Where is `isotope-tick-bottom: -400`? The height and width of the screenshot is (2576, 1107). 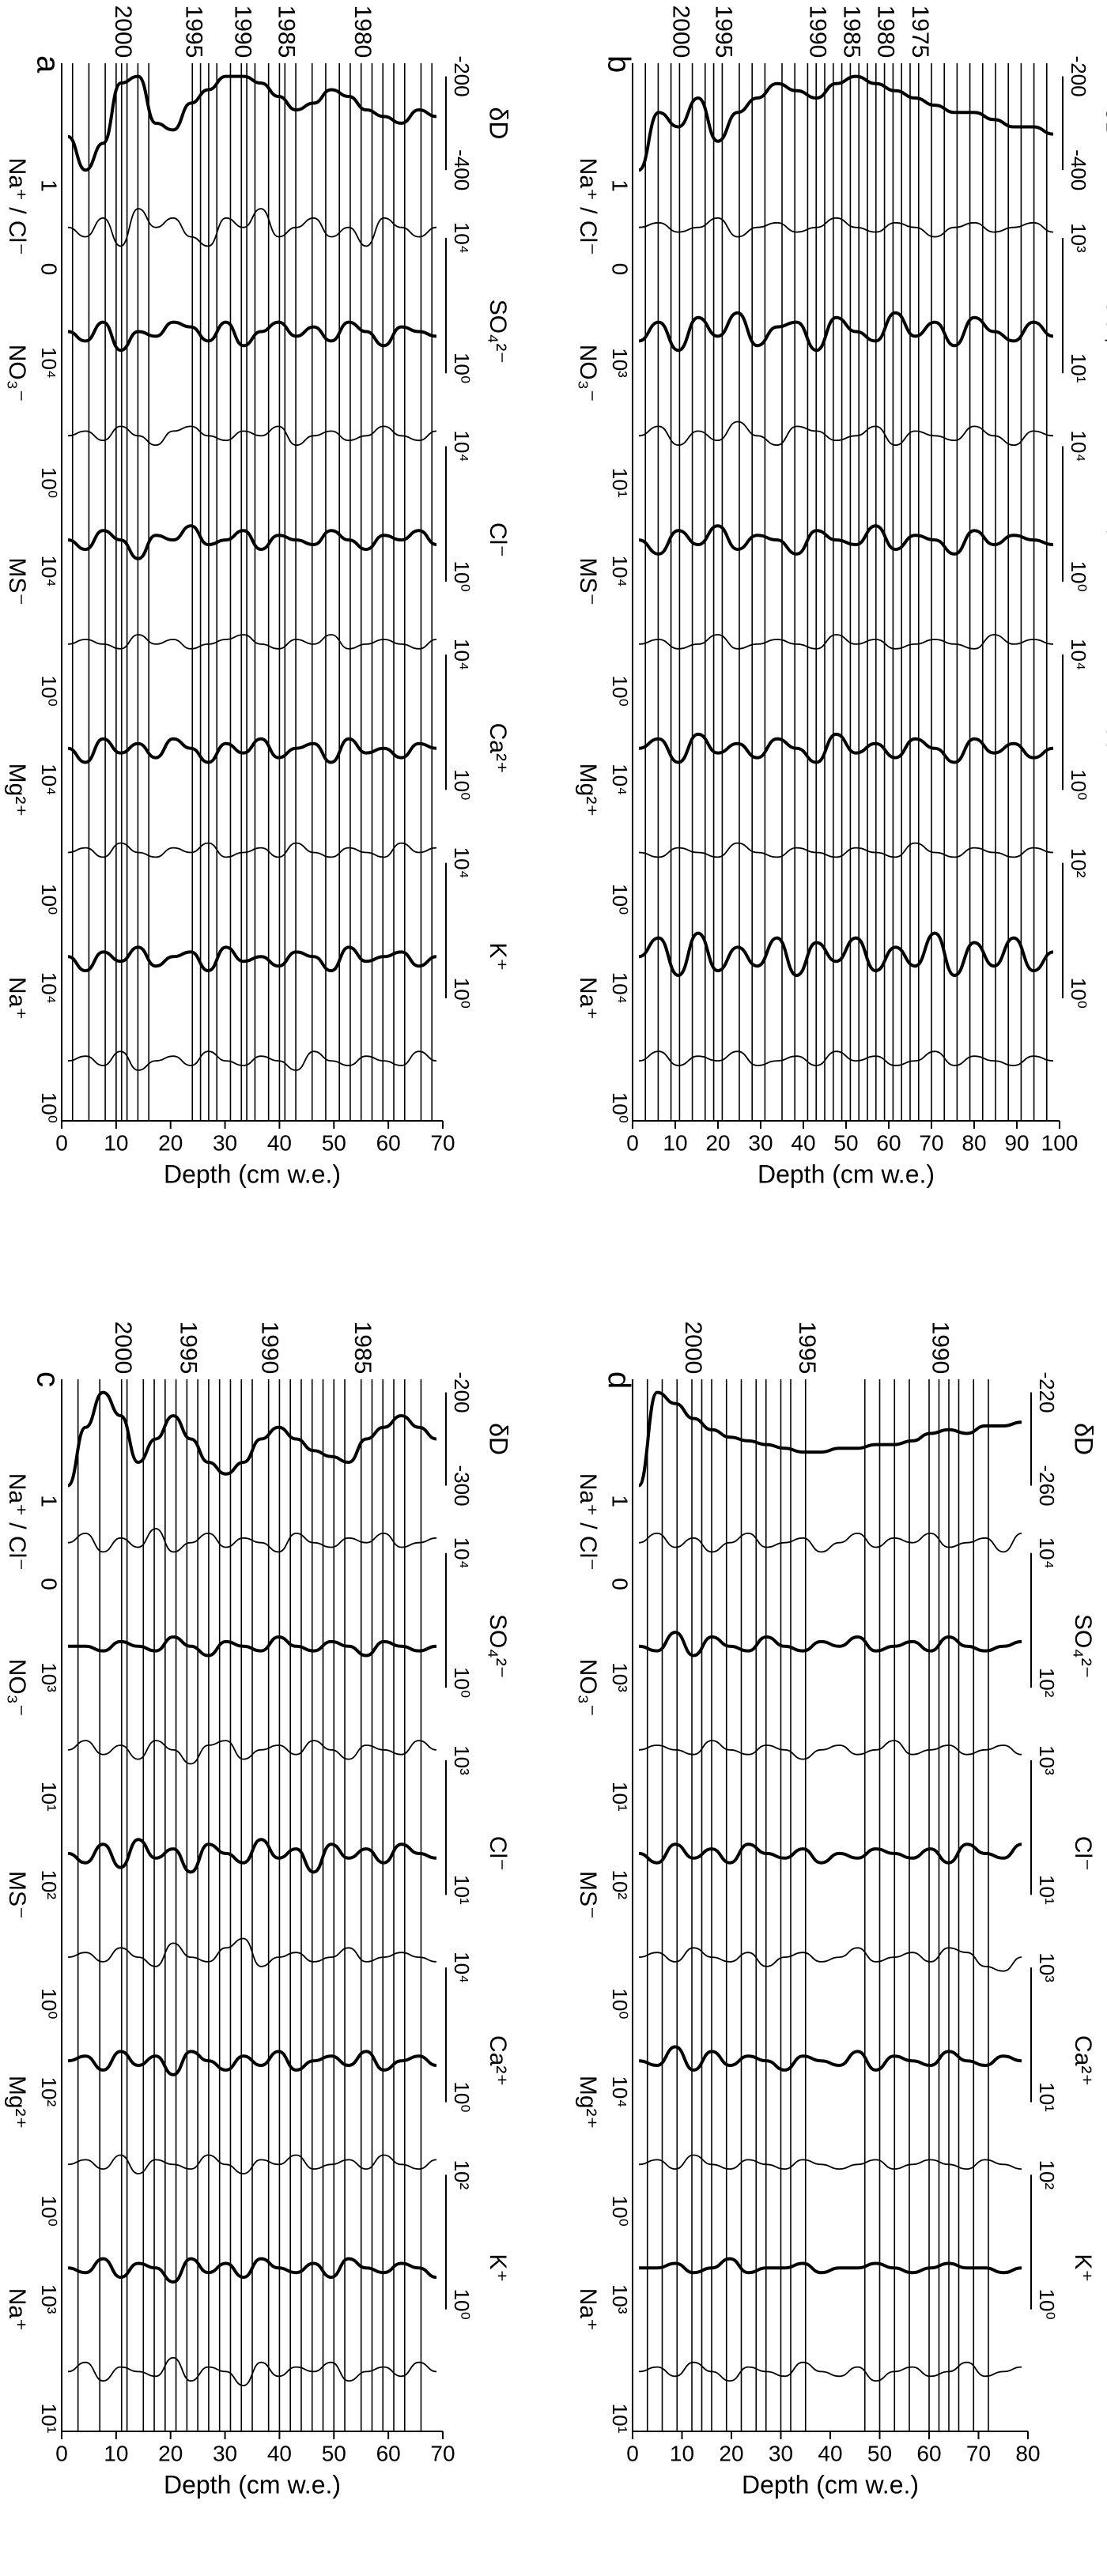 isotope-tick-bottom: -400 is located at coordinates (1078, 169).